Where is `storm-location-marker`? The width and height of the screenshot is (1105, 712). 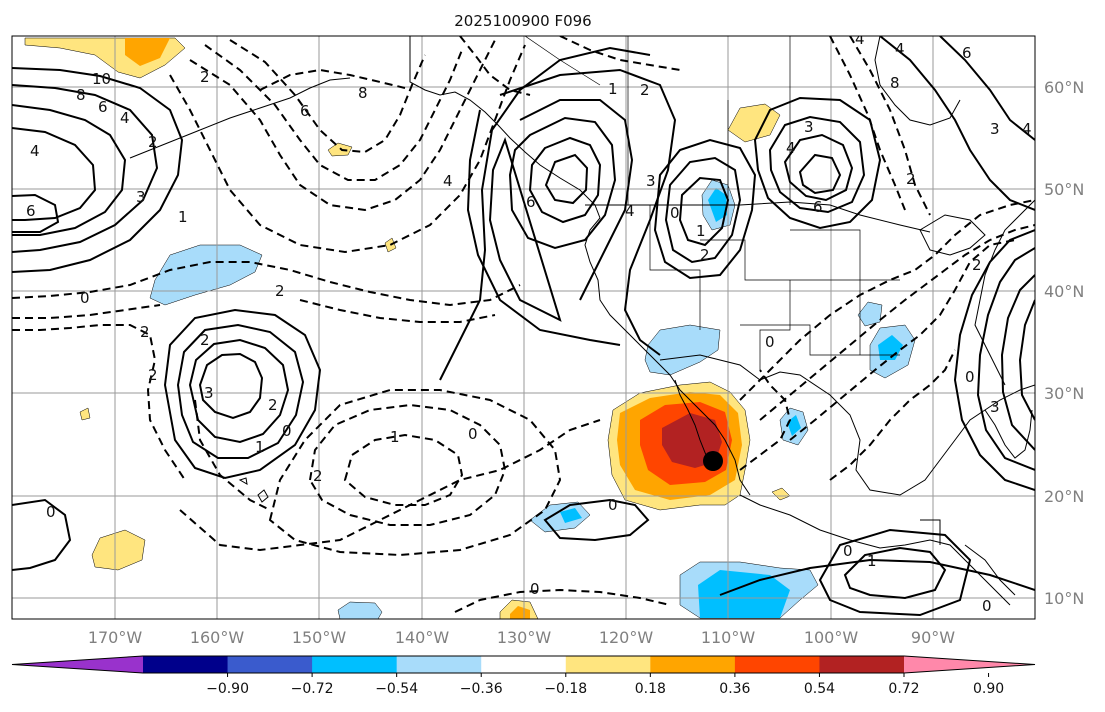 storm-location-marker is located at coordinates (713, 461).